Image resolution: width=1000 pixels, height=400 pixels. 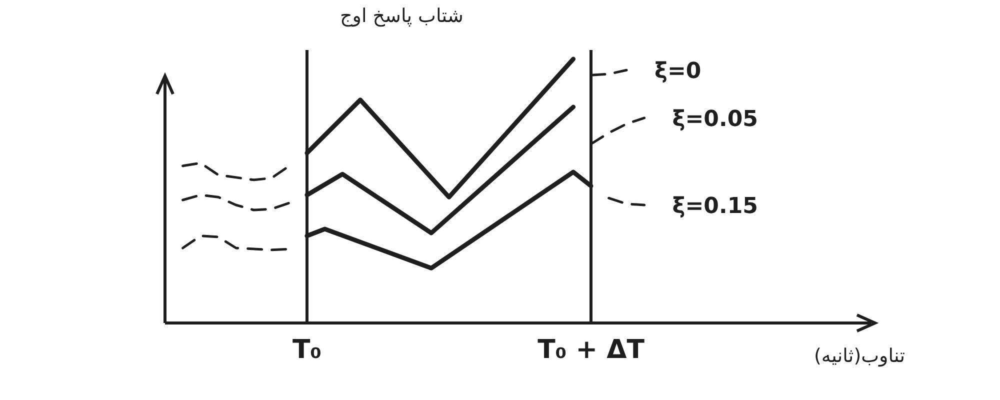 I want to click on x-tick-label: T₀, so click(x=307, y=350).